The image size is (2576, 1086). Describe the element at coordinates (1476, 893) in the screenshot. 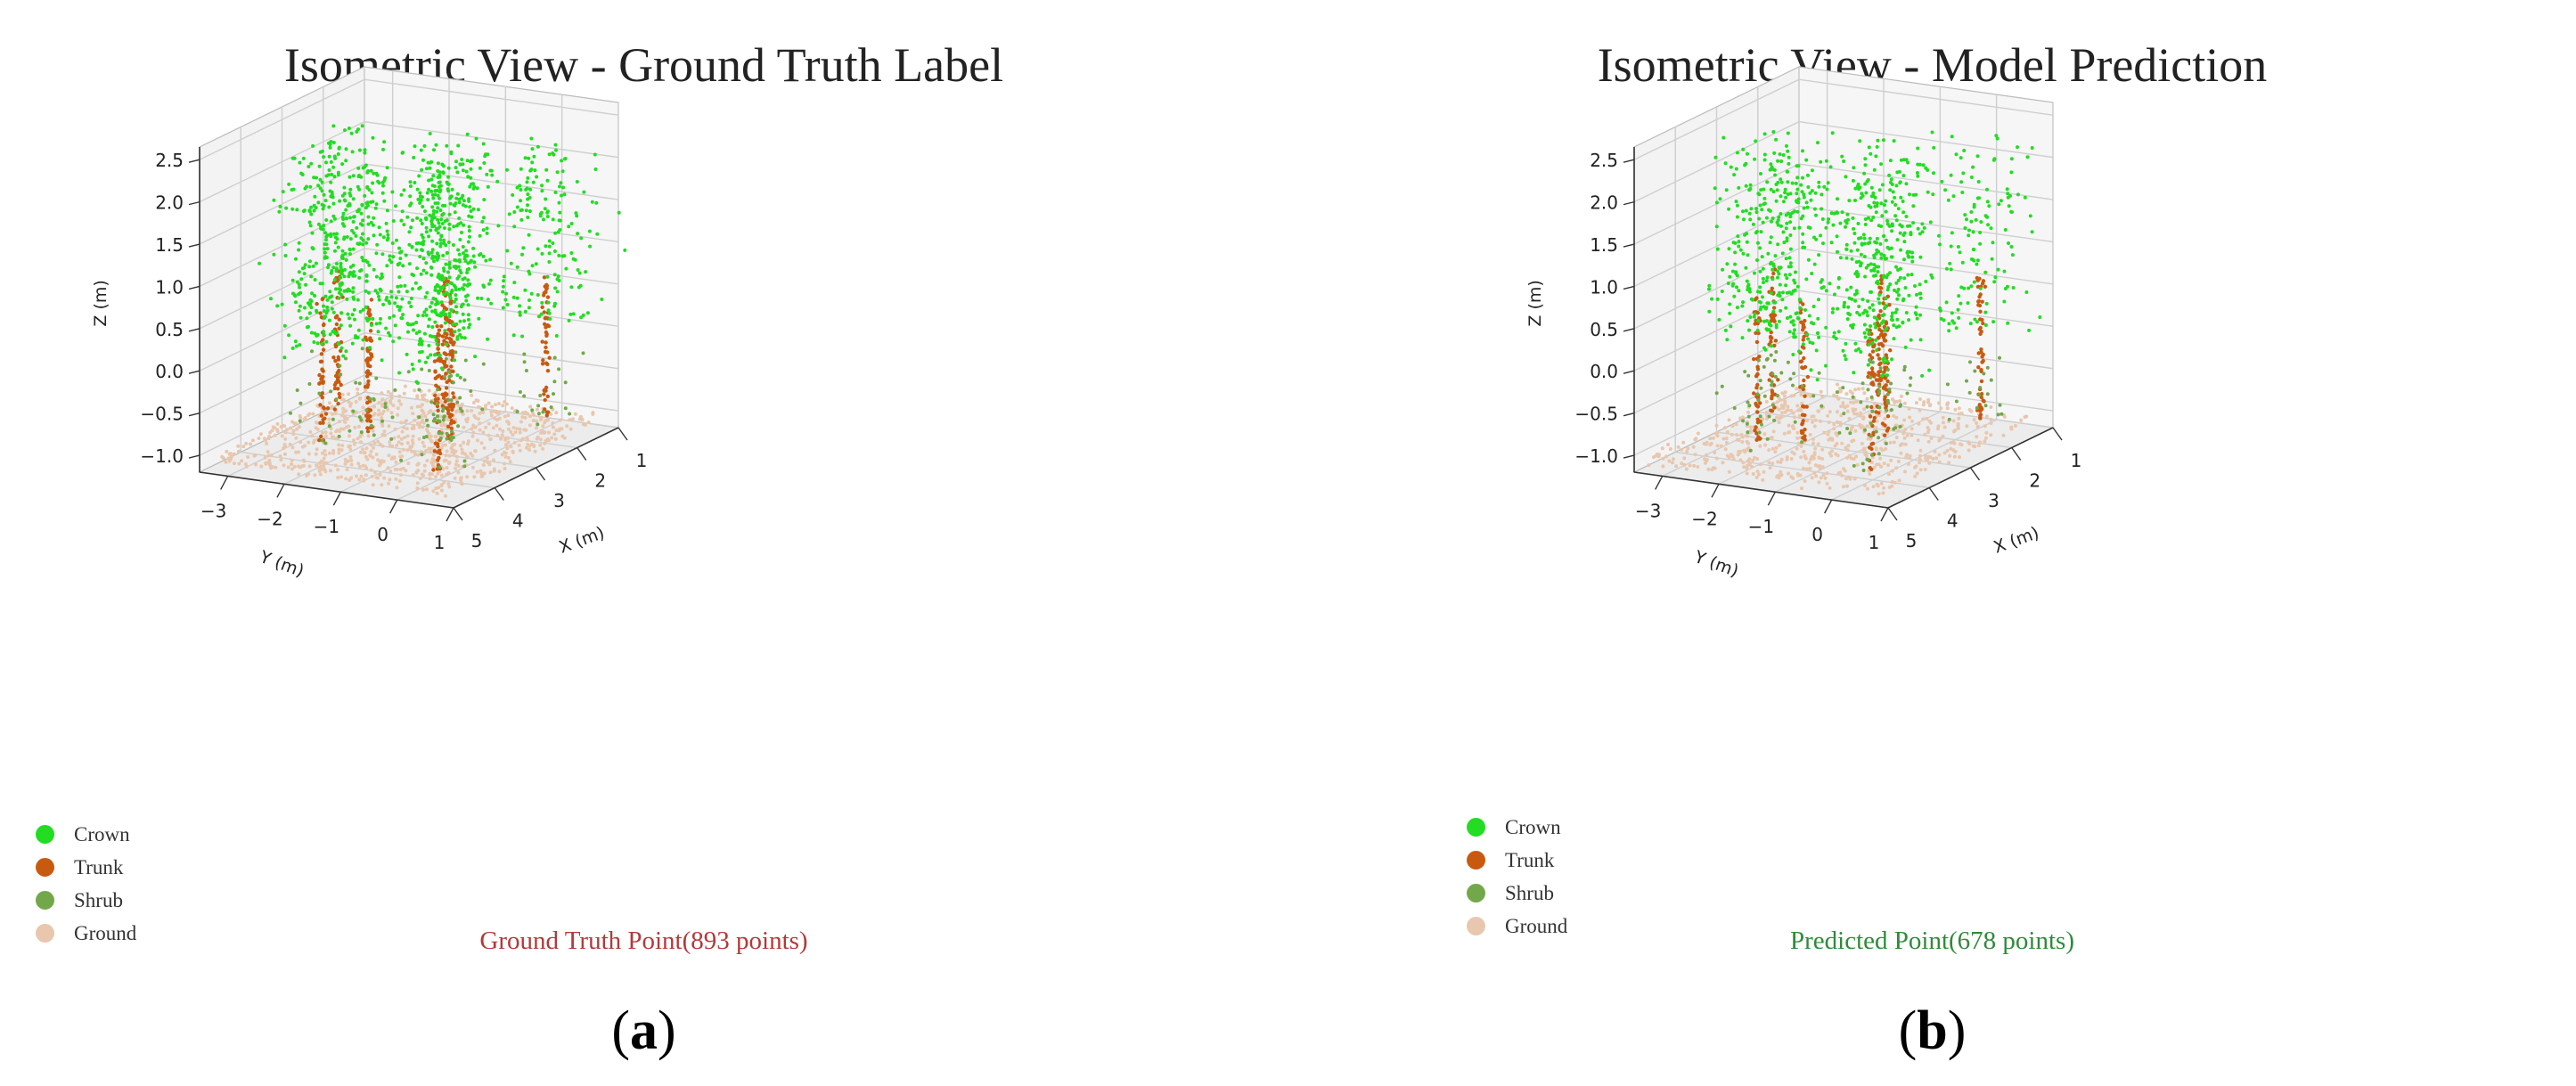

I see `shrub-marker-icon` at that location.